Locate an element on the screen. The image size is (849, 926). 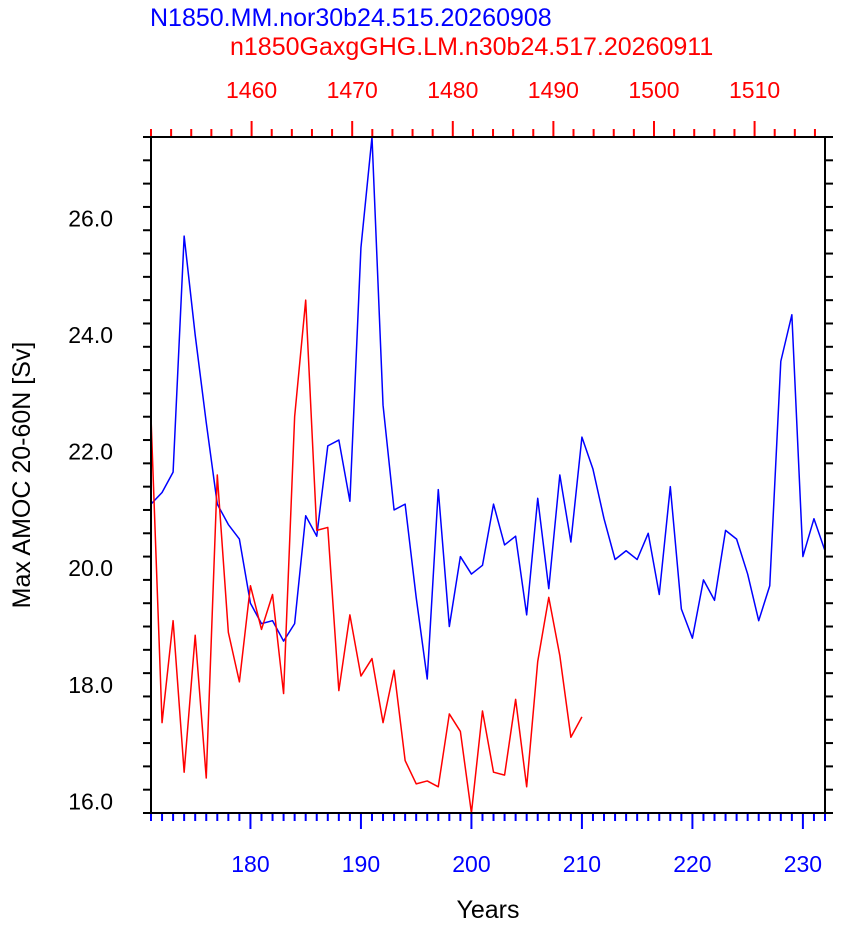
y-axis-title: Max AMOC 20-60N [Sv] is located at coordinates (22, 475).